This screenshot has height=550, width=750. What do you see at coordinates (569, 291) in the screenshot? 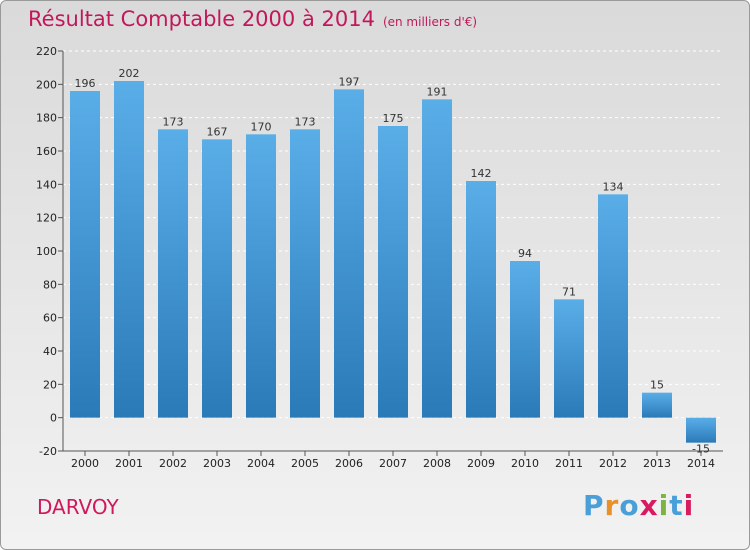
I see `bar-value-label: 71` at bounding box center [569, 291].